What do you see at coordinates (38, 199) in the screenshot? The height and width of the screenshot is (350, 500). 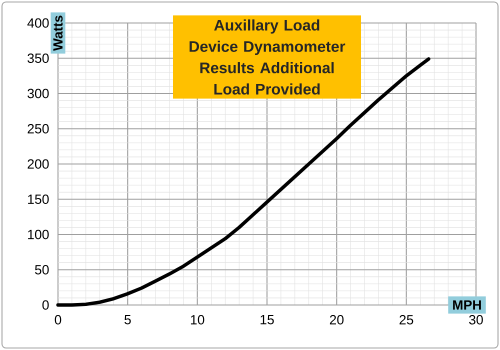 I see `y-tick-label: 150` at bounding box center [38, 199].